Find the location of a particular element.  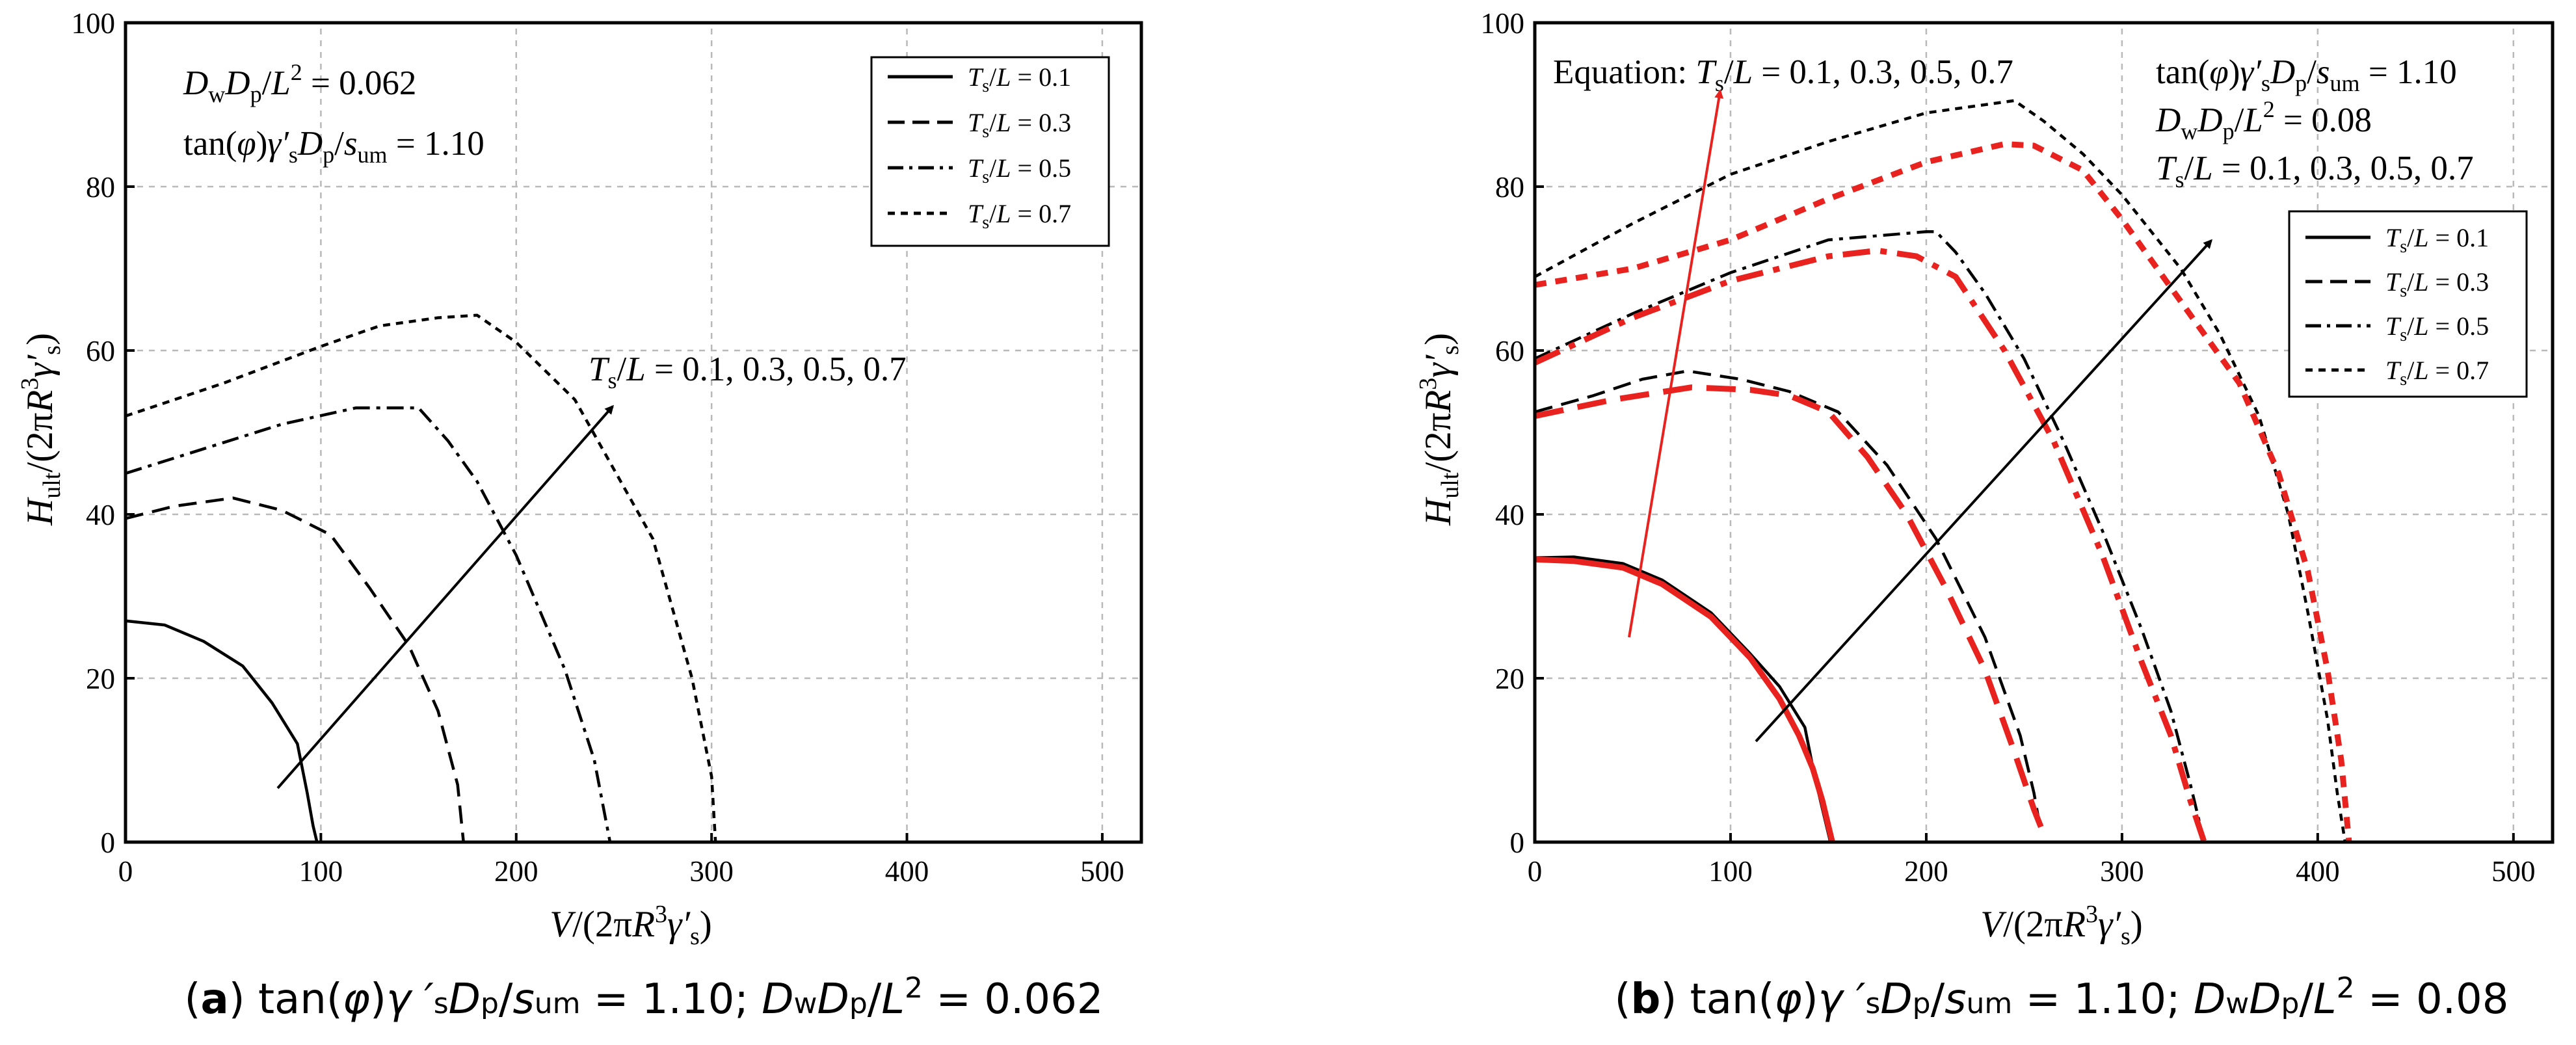

equation-arrow is located at coordinates (1676, 363).